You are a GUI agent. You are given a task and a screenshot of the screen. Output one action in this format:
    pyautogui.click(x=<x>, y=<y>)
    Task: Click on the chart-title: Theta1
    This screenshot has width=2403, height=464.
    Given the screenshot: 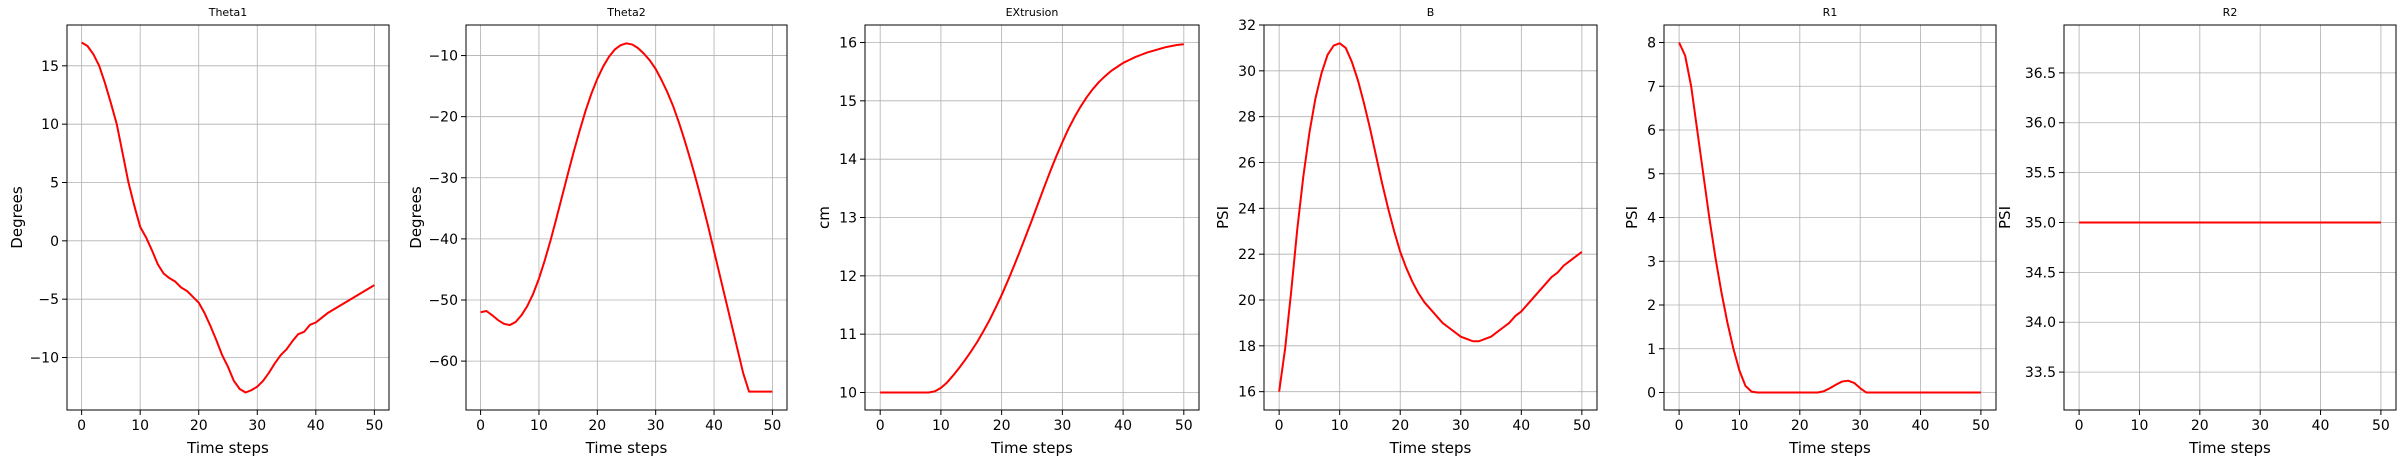 What is the action you would take?
    pyautogui.click(x=228, y=12)
    